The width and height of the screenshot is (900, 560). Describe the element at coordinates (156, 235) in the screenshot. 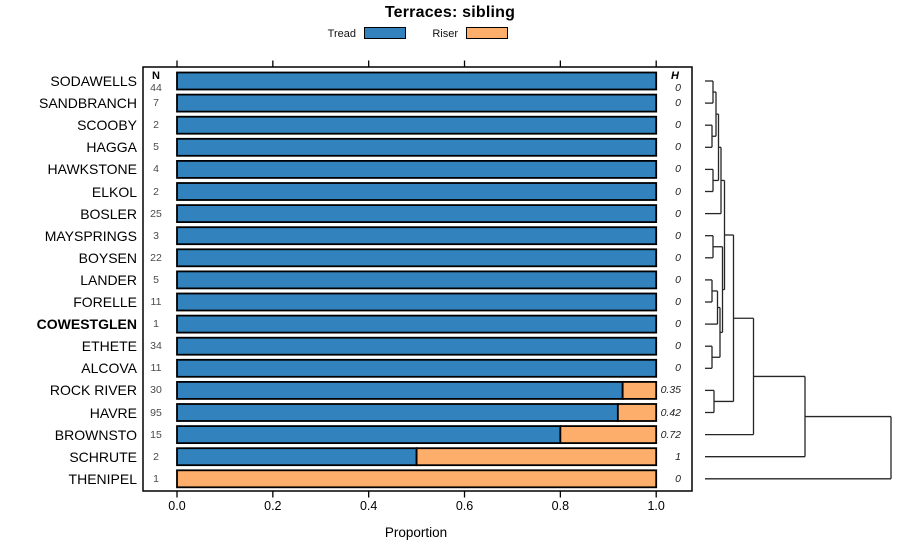

I see `n-value: 3` at that location.